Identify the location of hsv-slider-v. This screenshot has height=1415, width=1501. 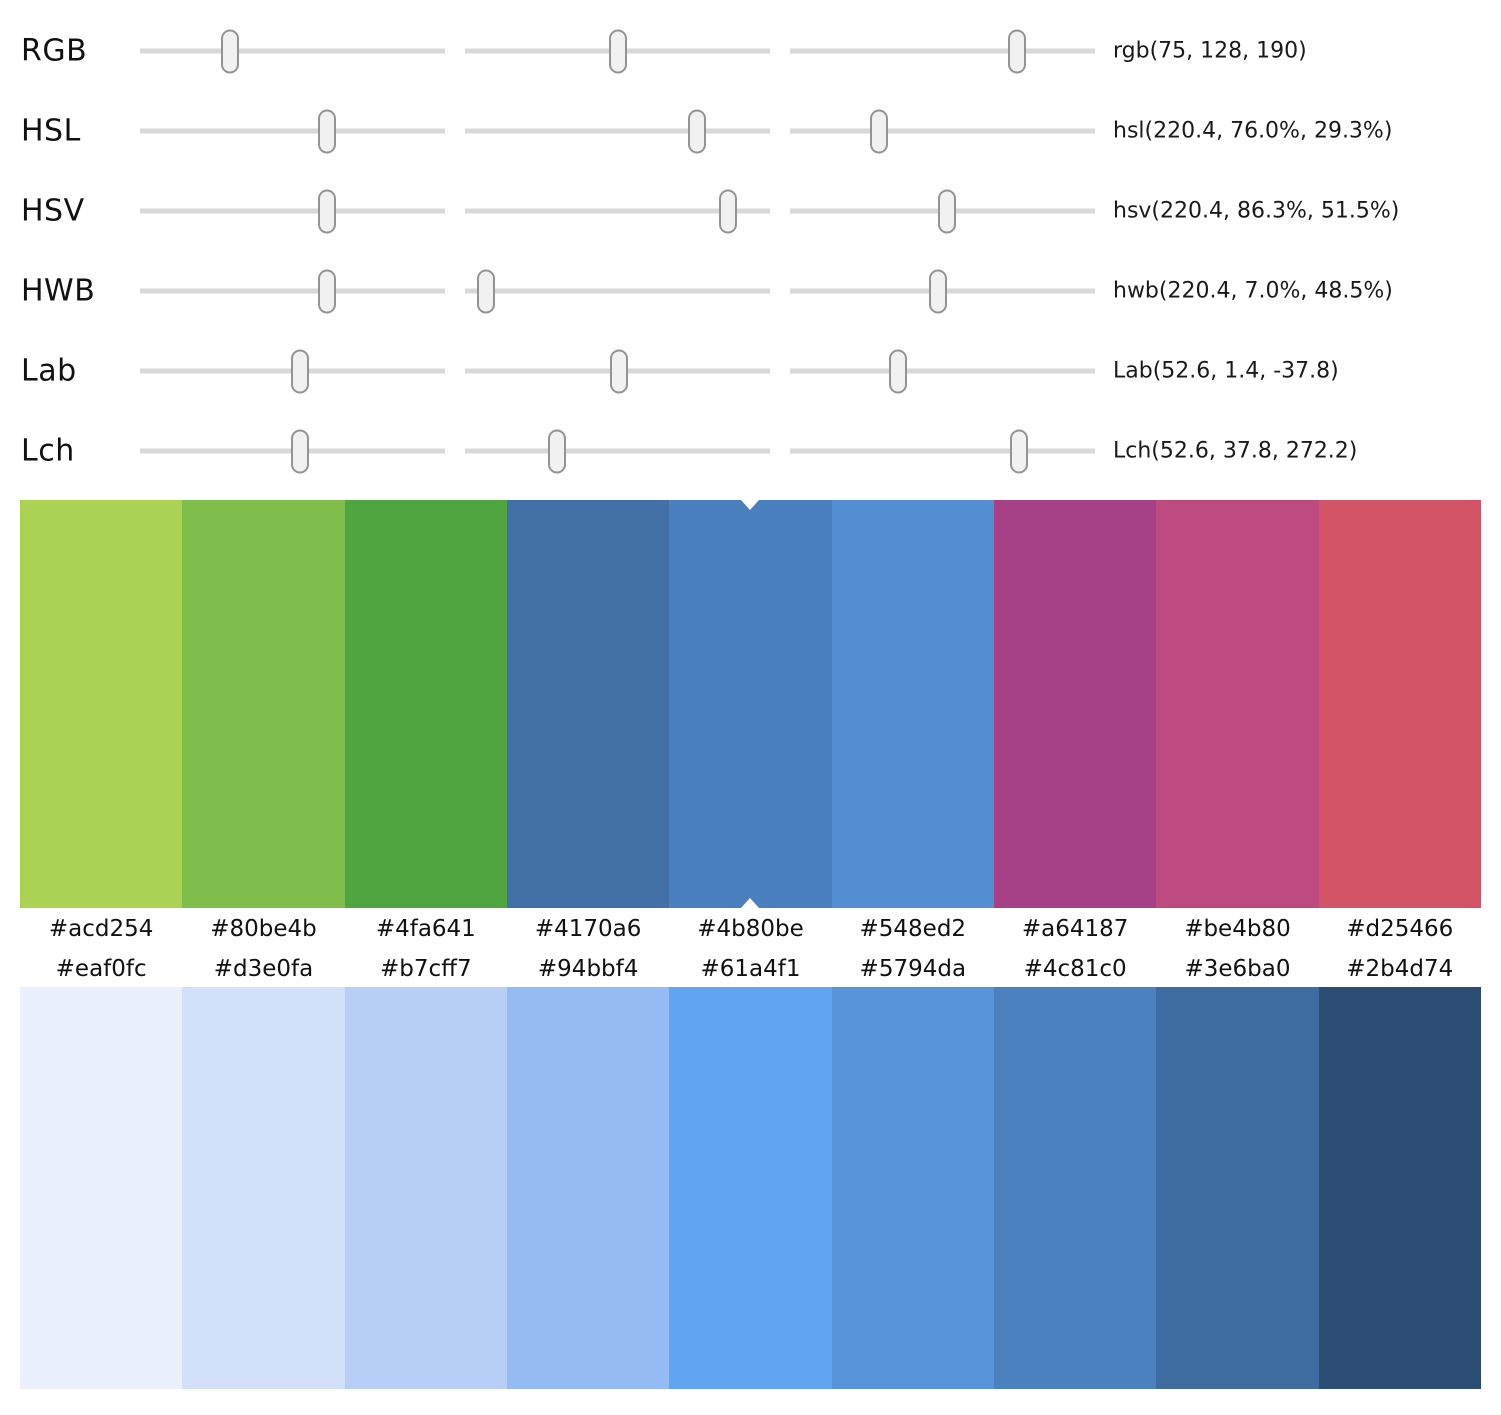
(942, 211).